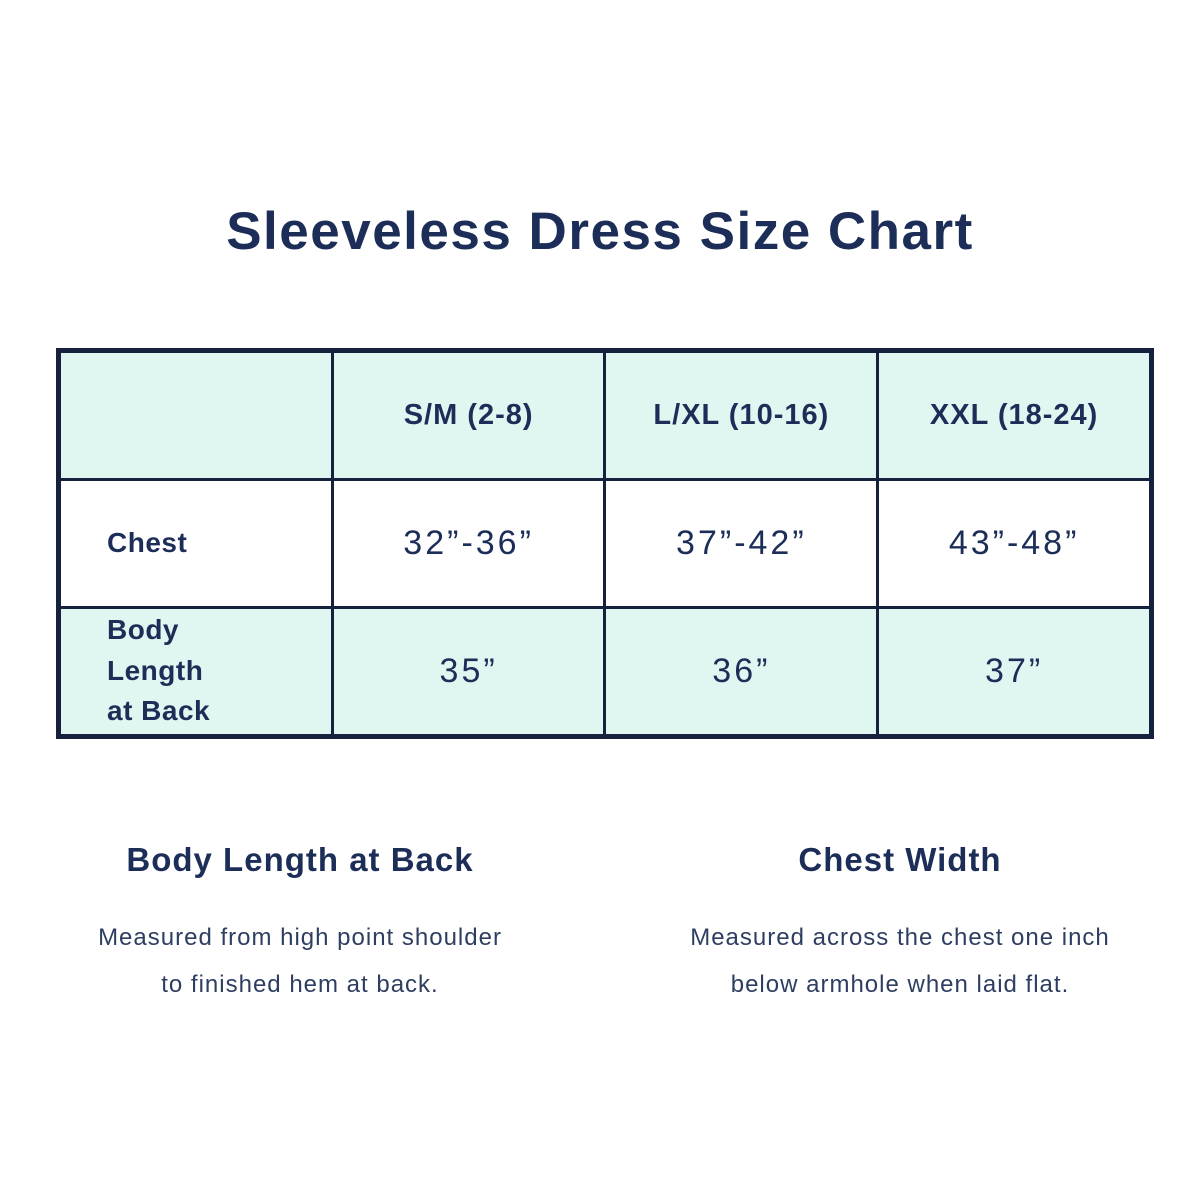 Image resolution: width=1200 pixels, height=1200 pixels. What do you see at coordinates (741, 671) in the screenshot?
I see `body-length-value-lxl: 36”` at bounding box center [741, 671].